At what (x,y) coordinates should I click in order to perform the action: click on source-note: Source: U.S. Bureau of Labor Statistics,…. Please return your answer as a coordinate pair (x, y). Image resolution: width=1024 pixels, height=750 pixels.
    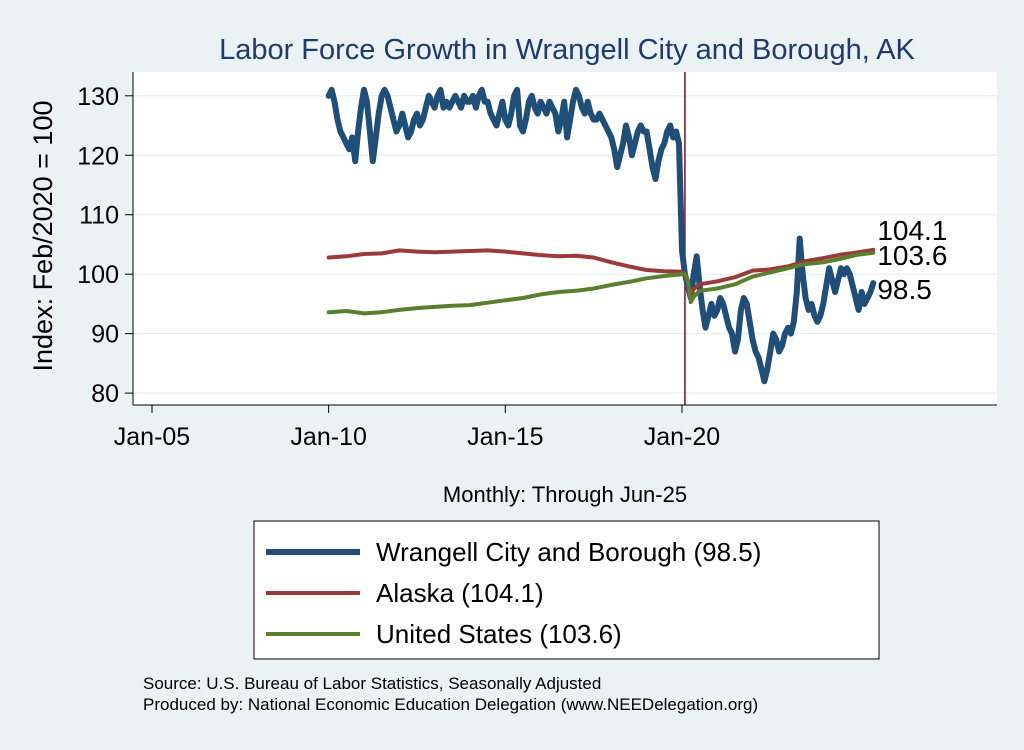
    Looking at the image, I should click on (372, 683).